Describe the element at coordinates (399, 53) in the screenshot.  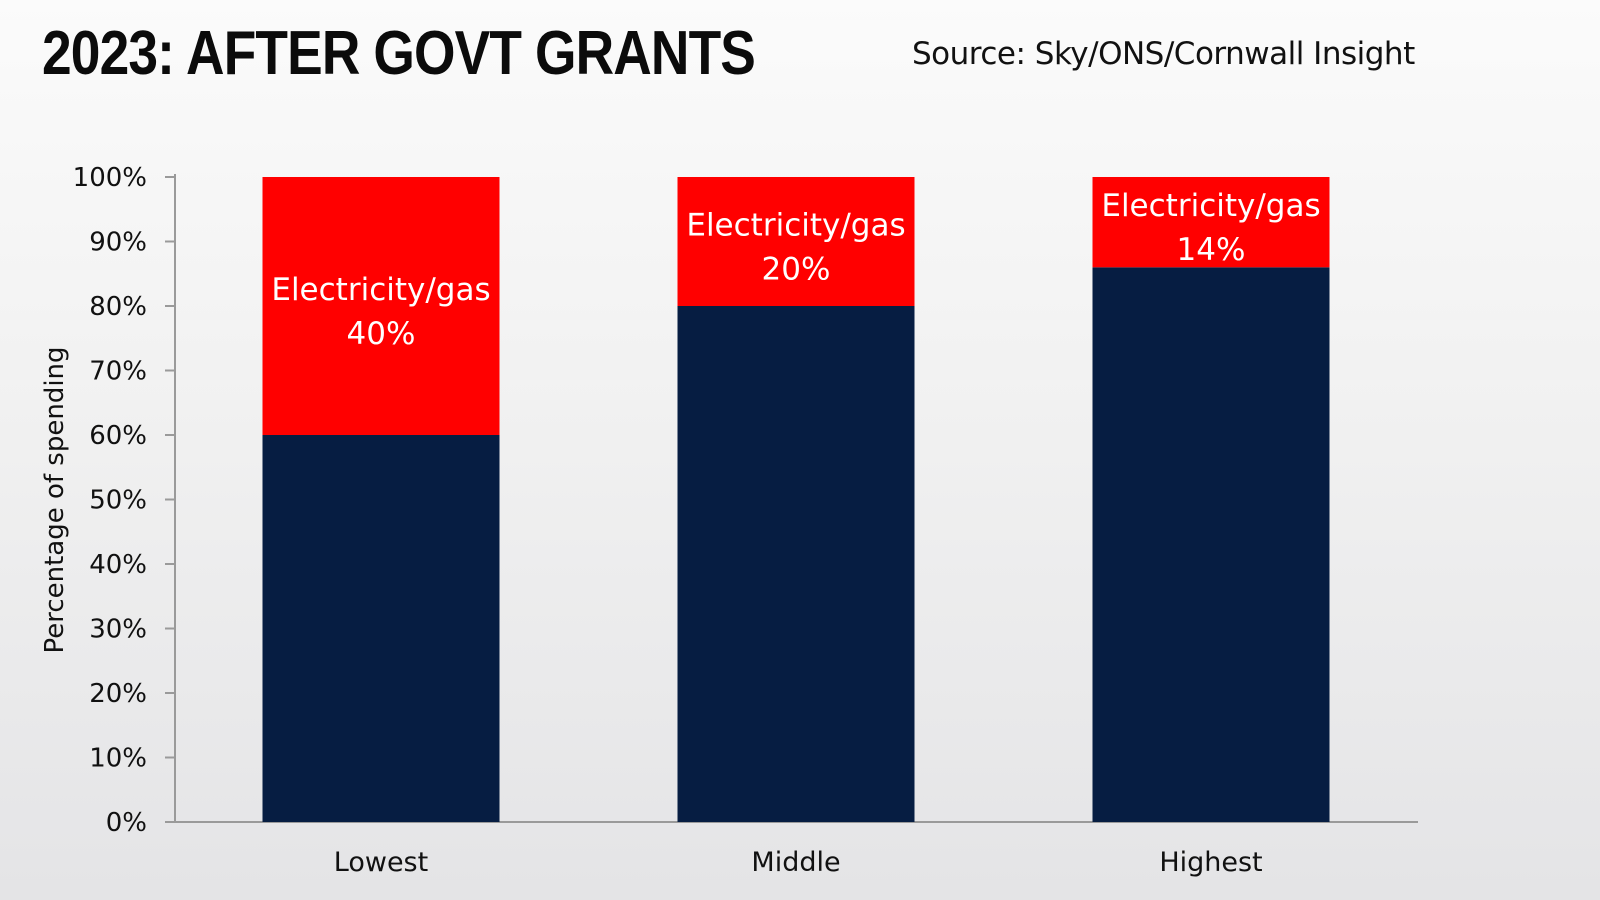
I see `page-title: 2023: AFTER GOVT GRANTS` at that location.